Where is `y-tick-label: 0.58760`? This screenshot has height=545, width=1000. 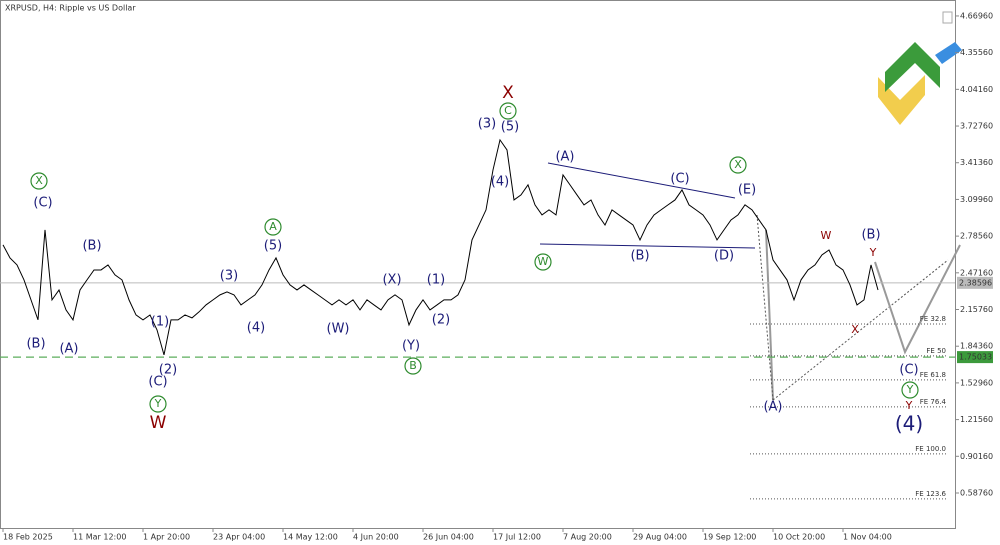 y-tick-label: 0.58760 is located at coordinates (976, 492).